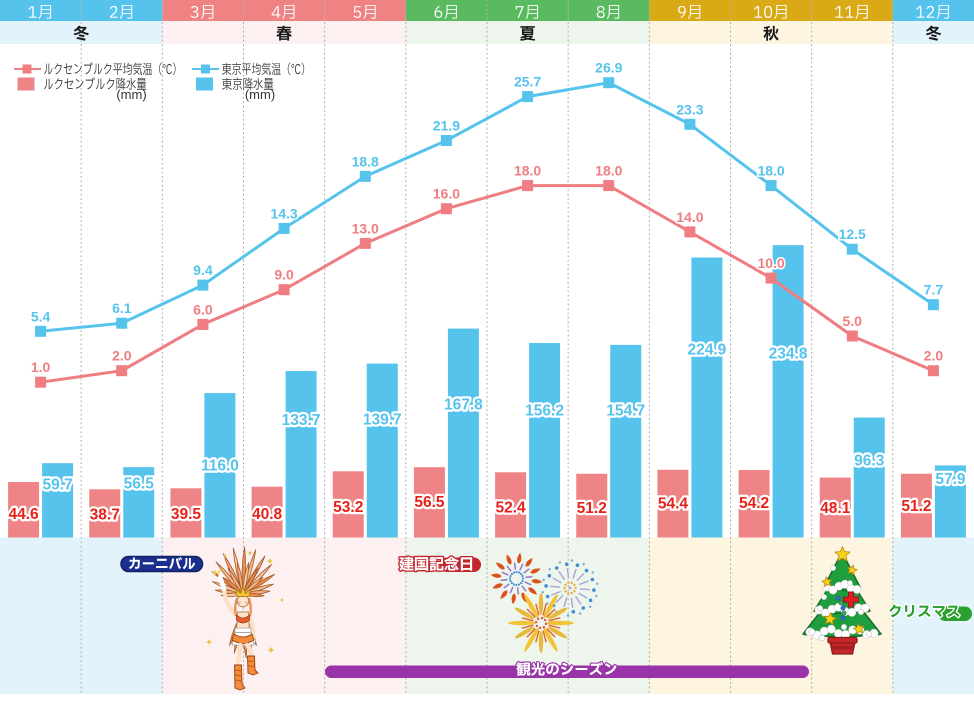 The image size is (974, 702). What do you see at coordinates (365, 161) in the screenshot?
I see `svg-text: 18.8` at bounding box center [365, 161].